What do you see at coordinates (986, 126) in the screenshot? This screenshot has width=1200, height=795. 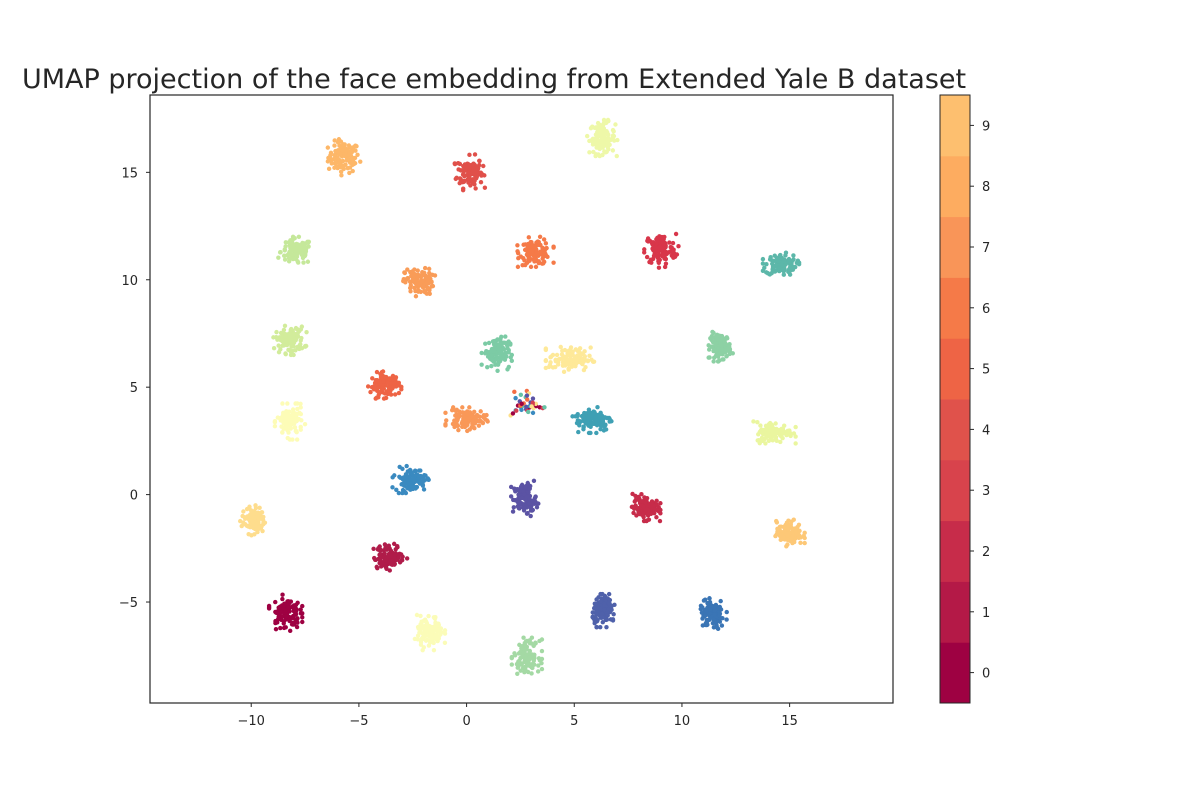 I see `colorbar-tick-label: 9` at bounding box center [986, 126].